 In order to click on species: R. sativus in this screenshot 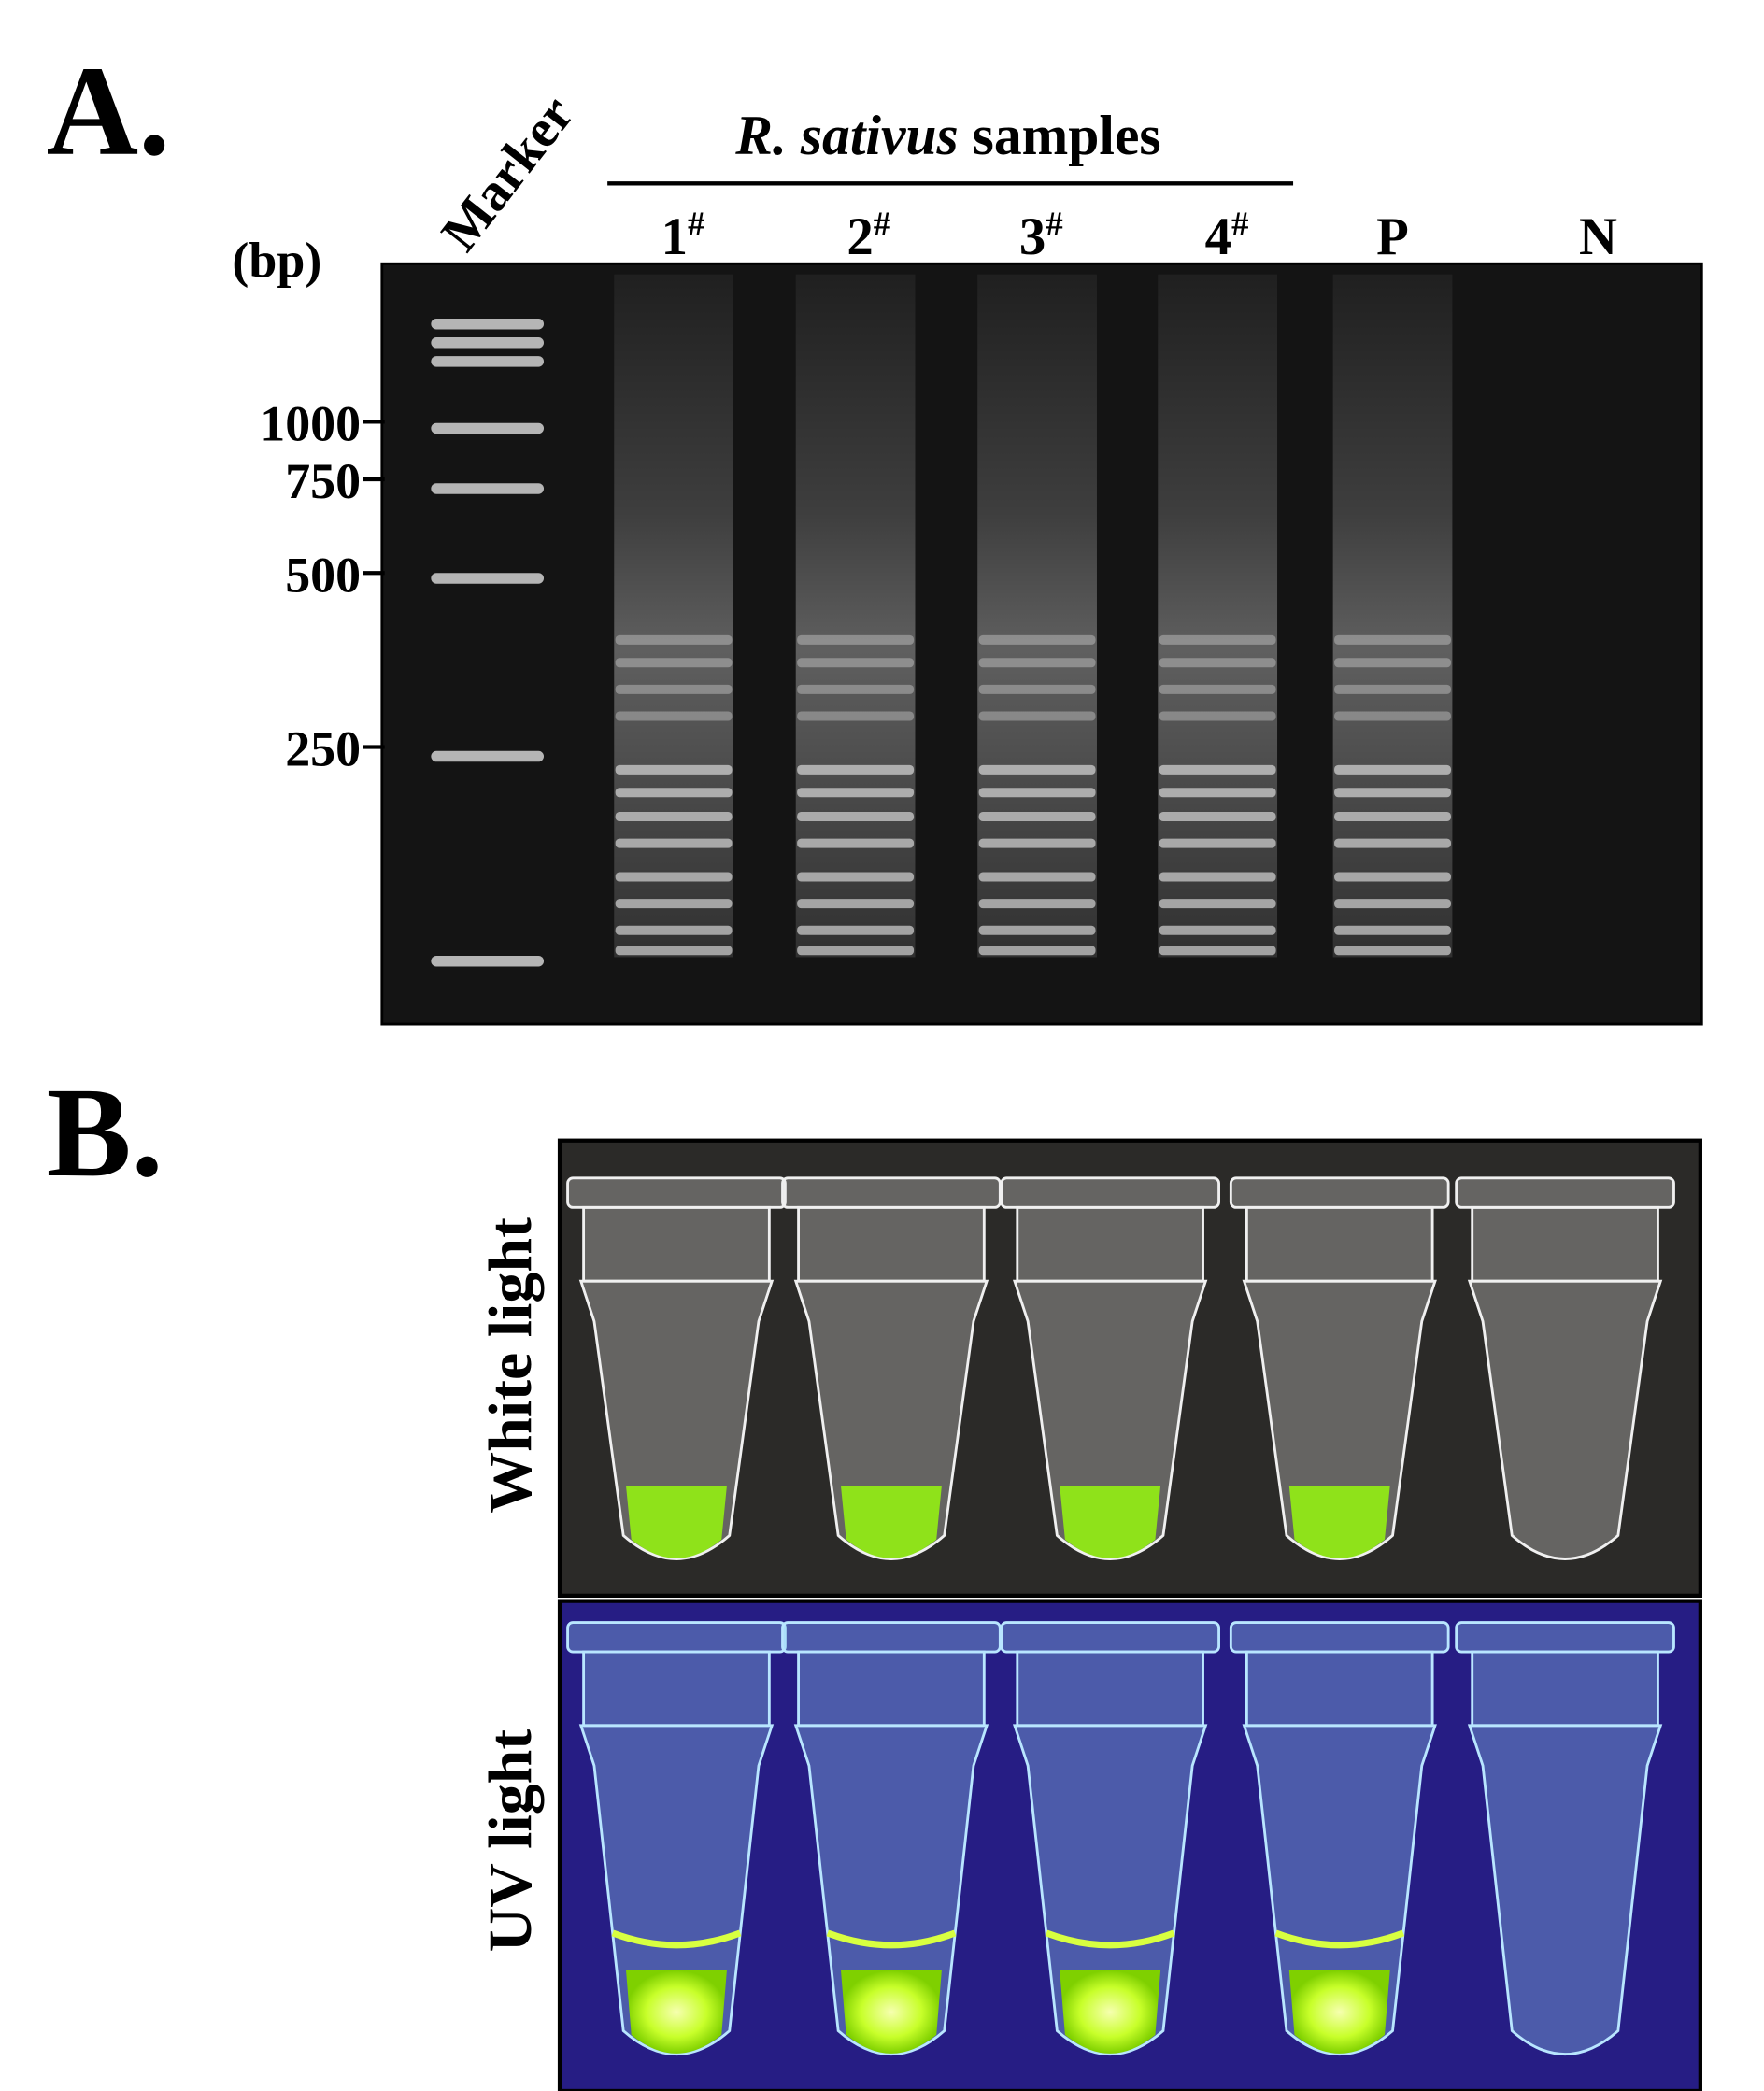, I will do `click(846, 135)`.